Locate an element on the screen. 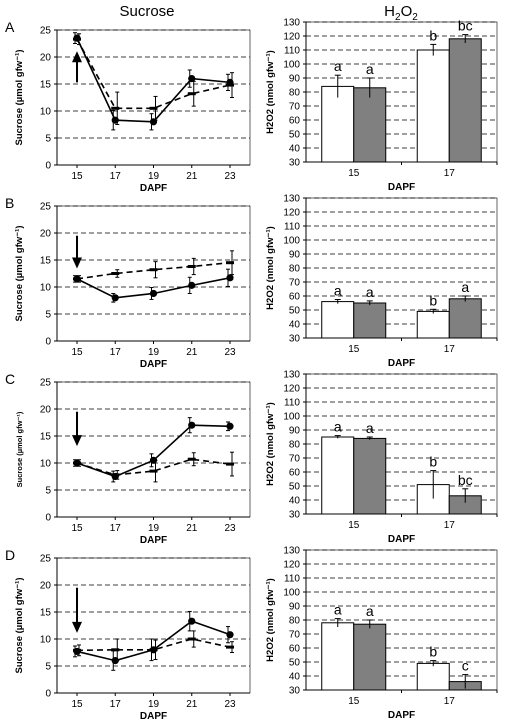 The width and height of the screenshot is (520, 721). y-tick-label: 0 is located at coordinates (48, 694).